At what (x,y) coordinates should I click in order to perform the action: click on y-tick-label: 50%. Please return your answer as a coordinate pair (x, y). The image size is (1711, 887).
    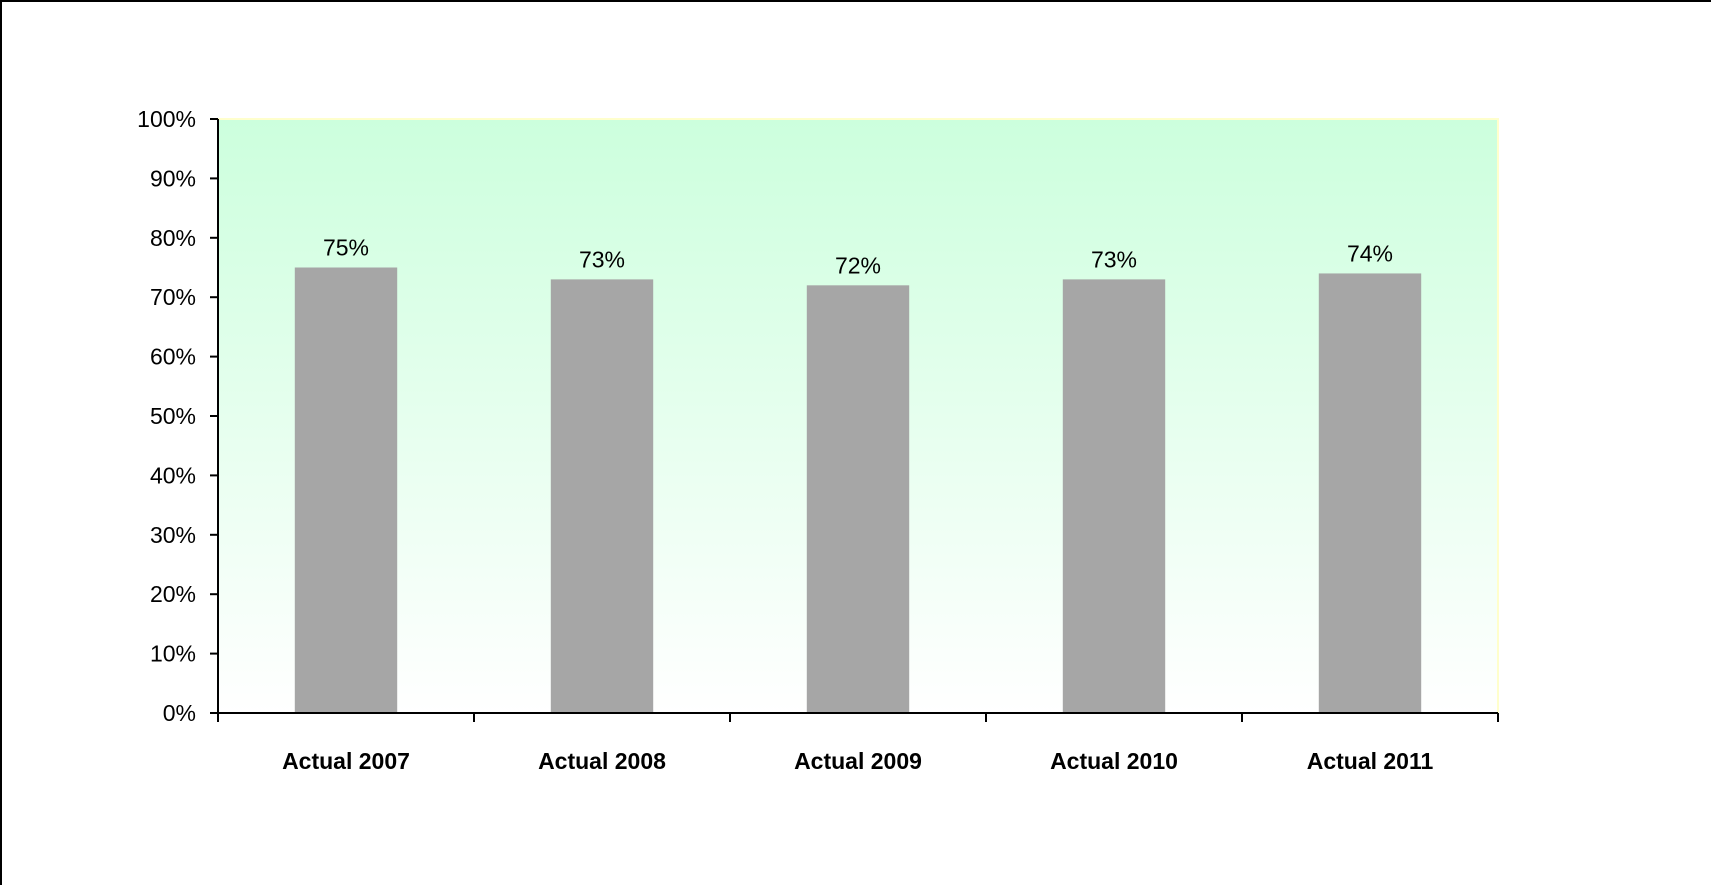
    Looking at the image, I should click on (173, 416).